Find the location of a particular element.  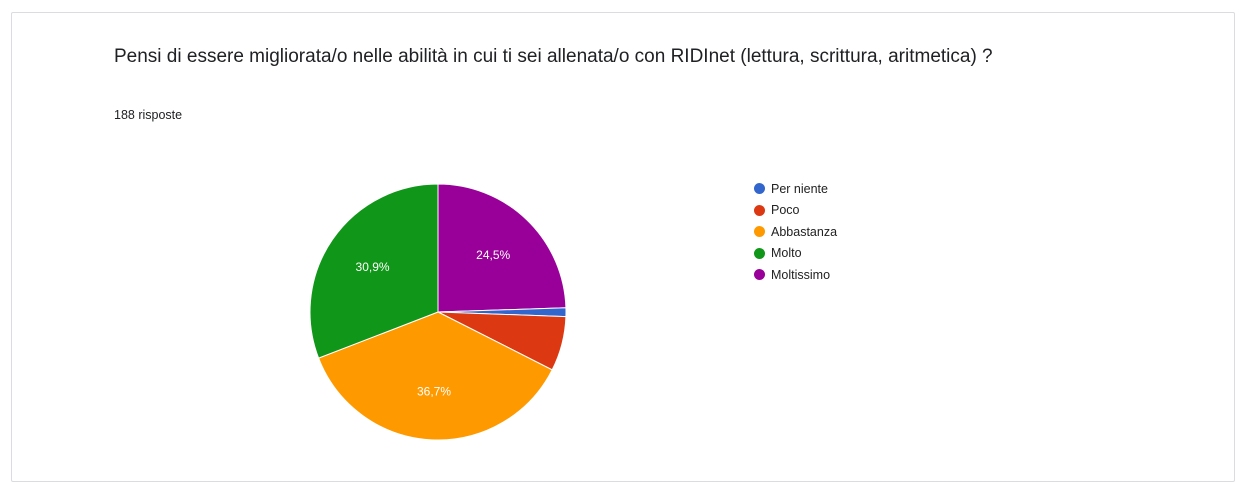

legend-item: Poco is located at coordinates (795, 211).